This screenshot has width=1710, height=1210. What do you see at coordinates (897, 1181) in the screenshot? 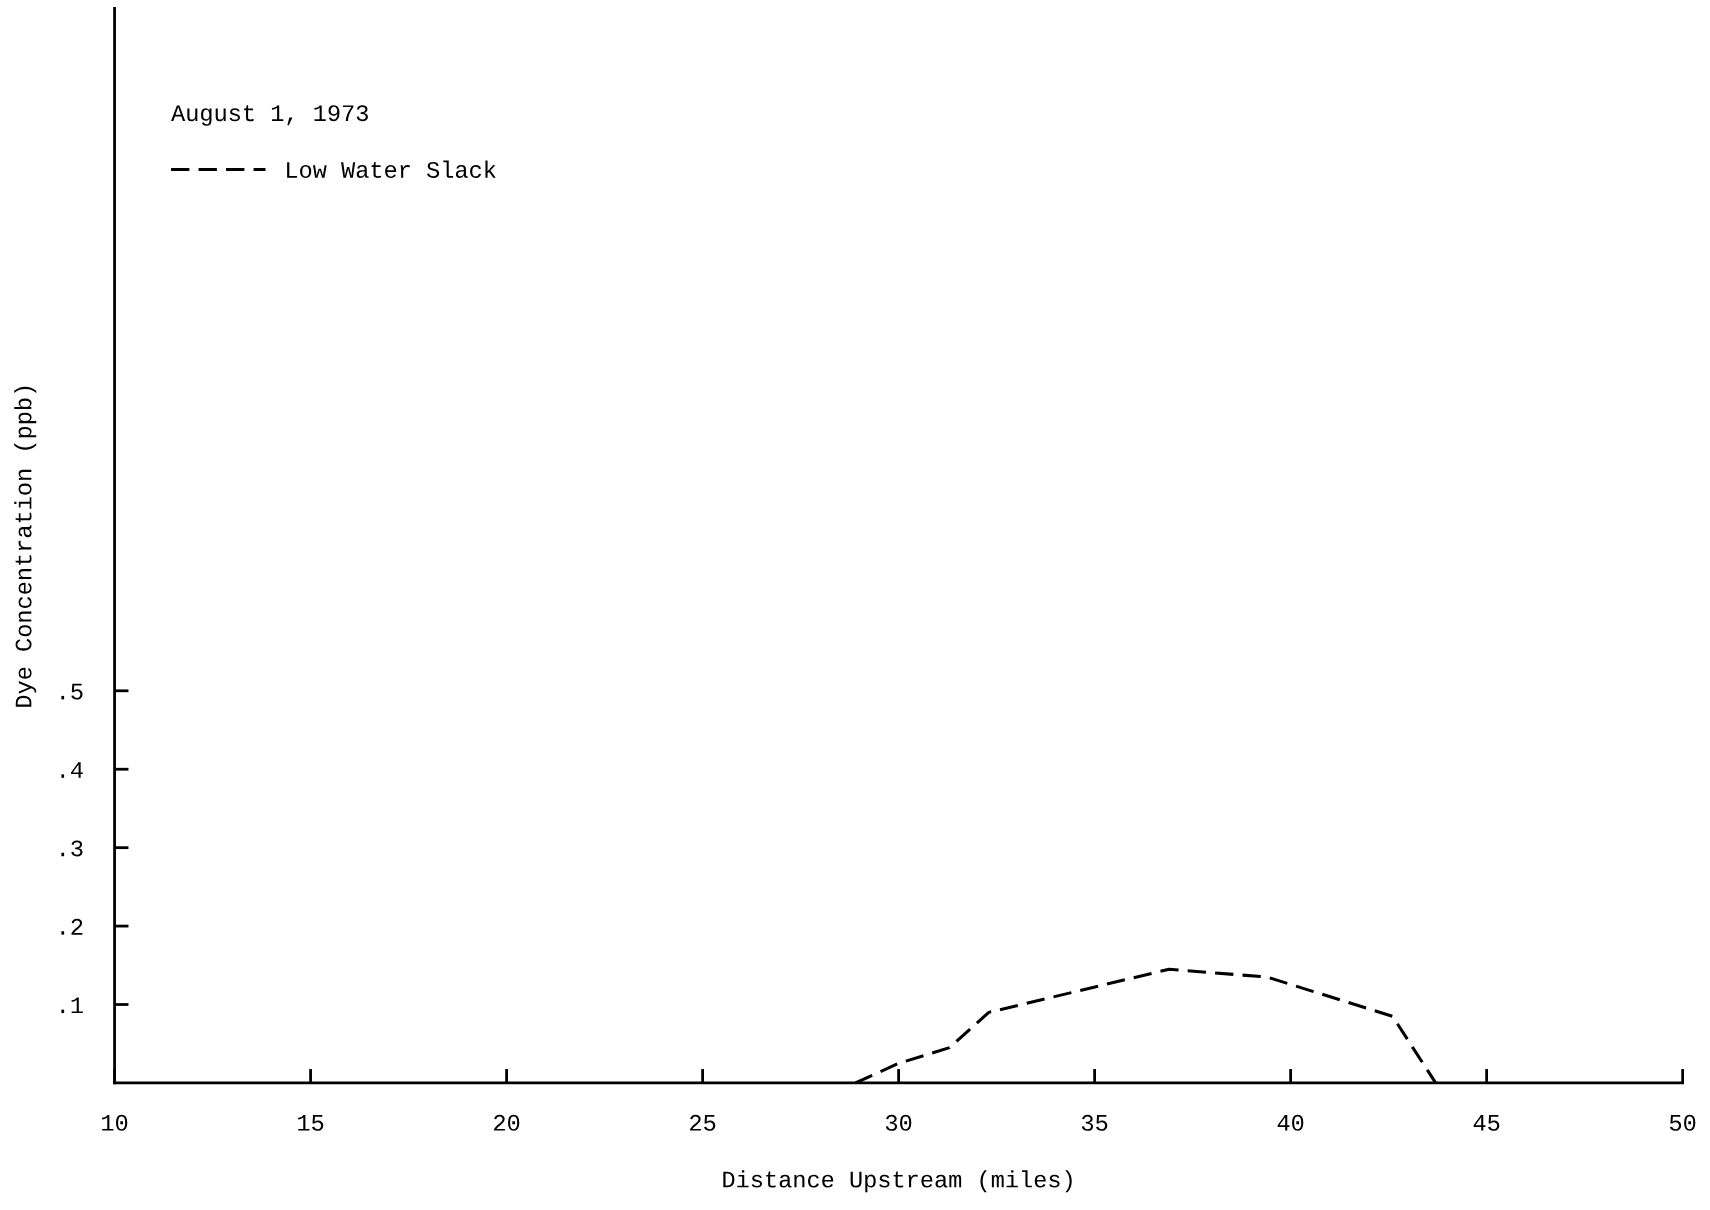
I see `x-axis-title: Distance Upstream (miles)` at bounding box center [897, 1181].